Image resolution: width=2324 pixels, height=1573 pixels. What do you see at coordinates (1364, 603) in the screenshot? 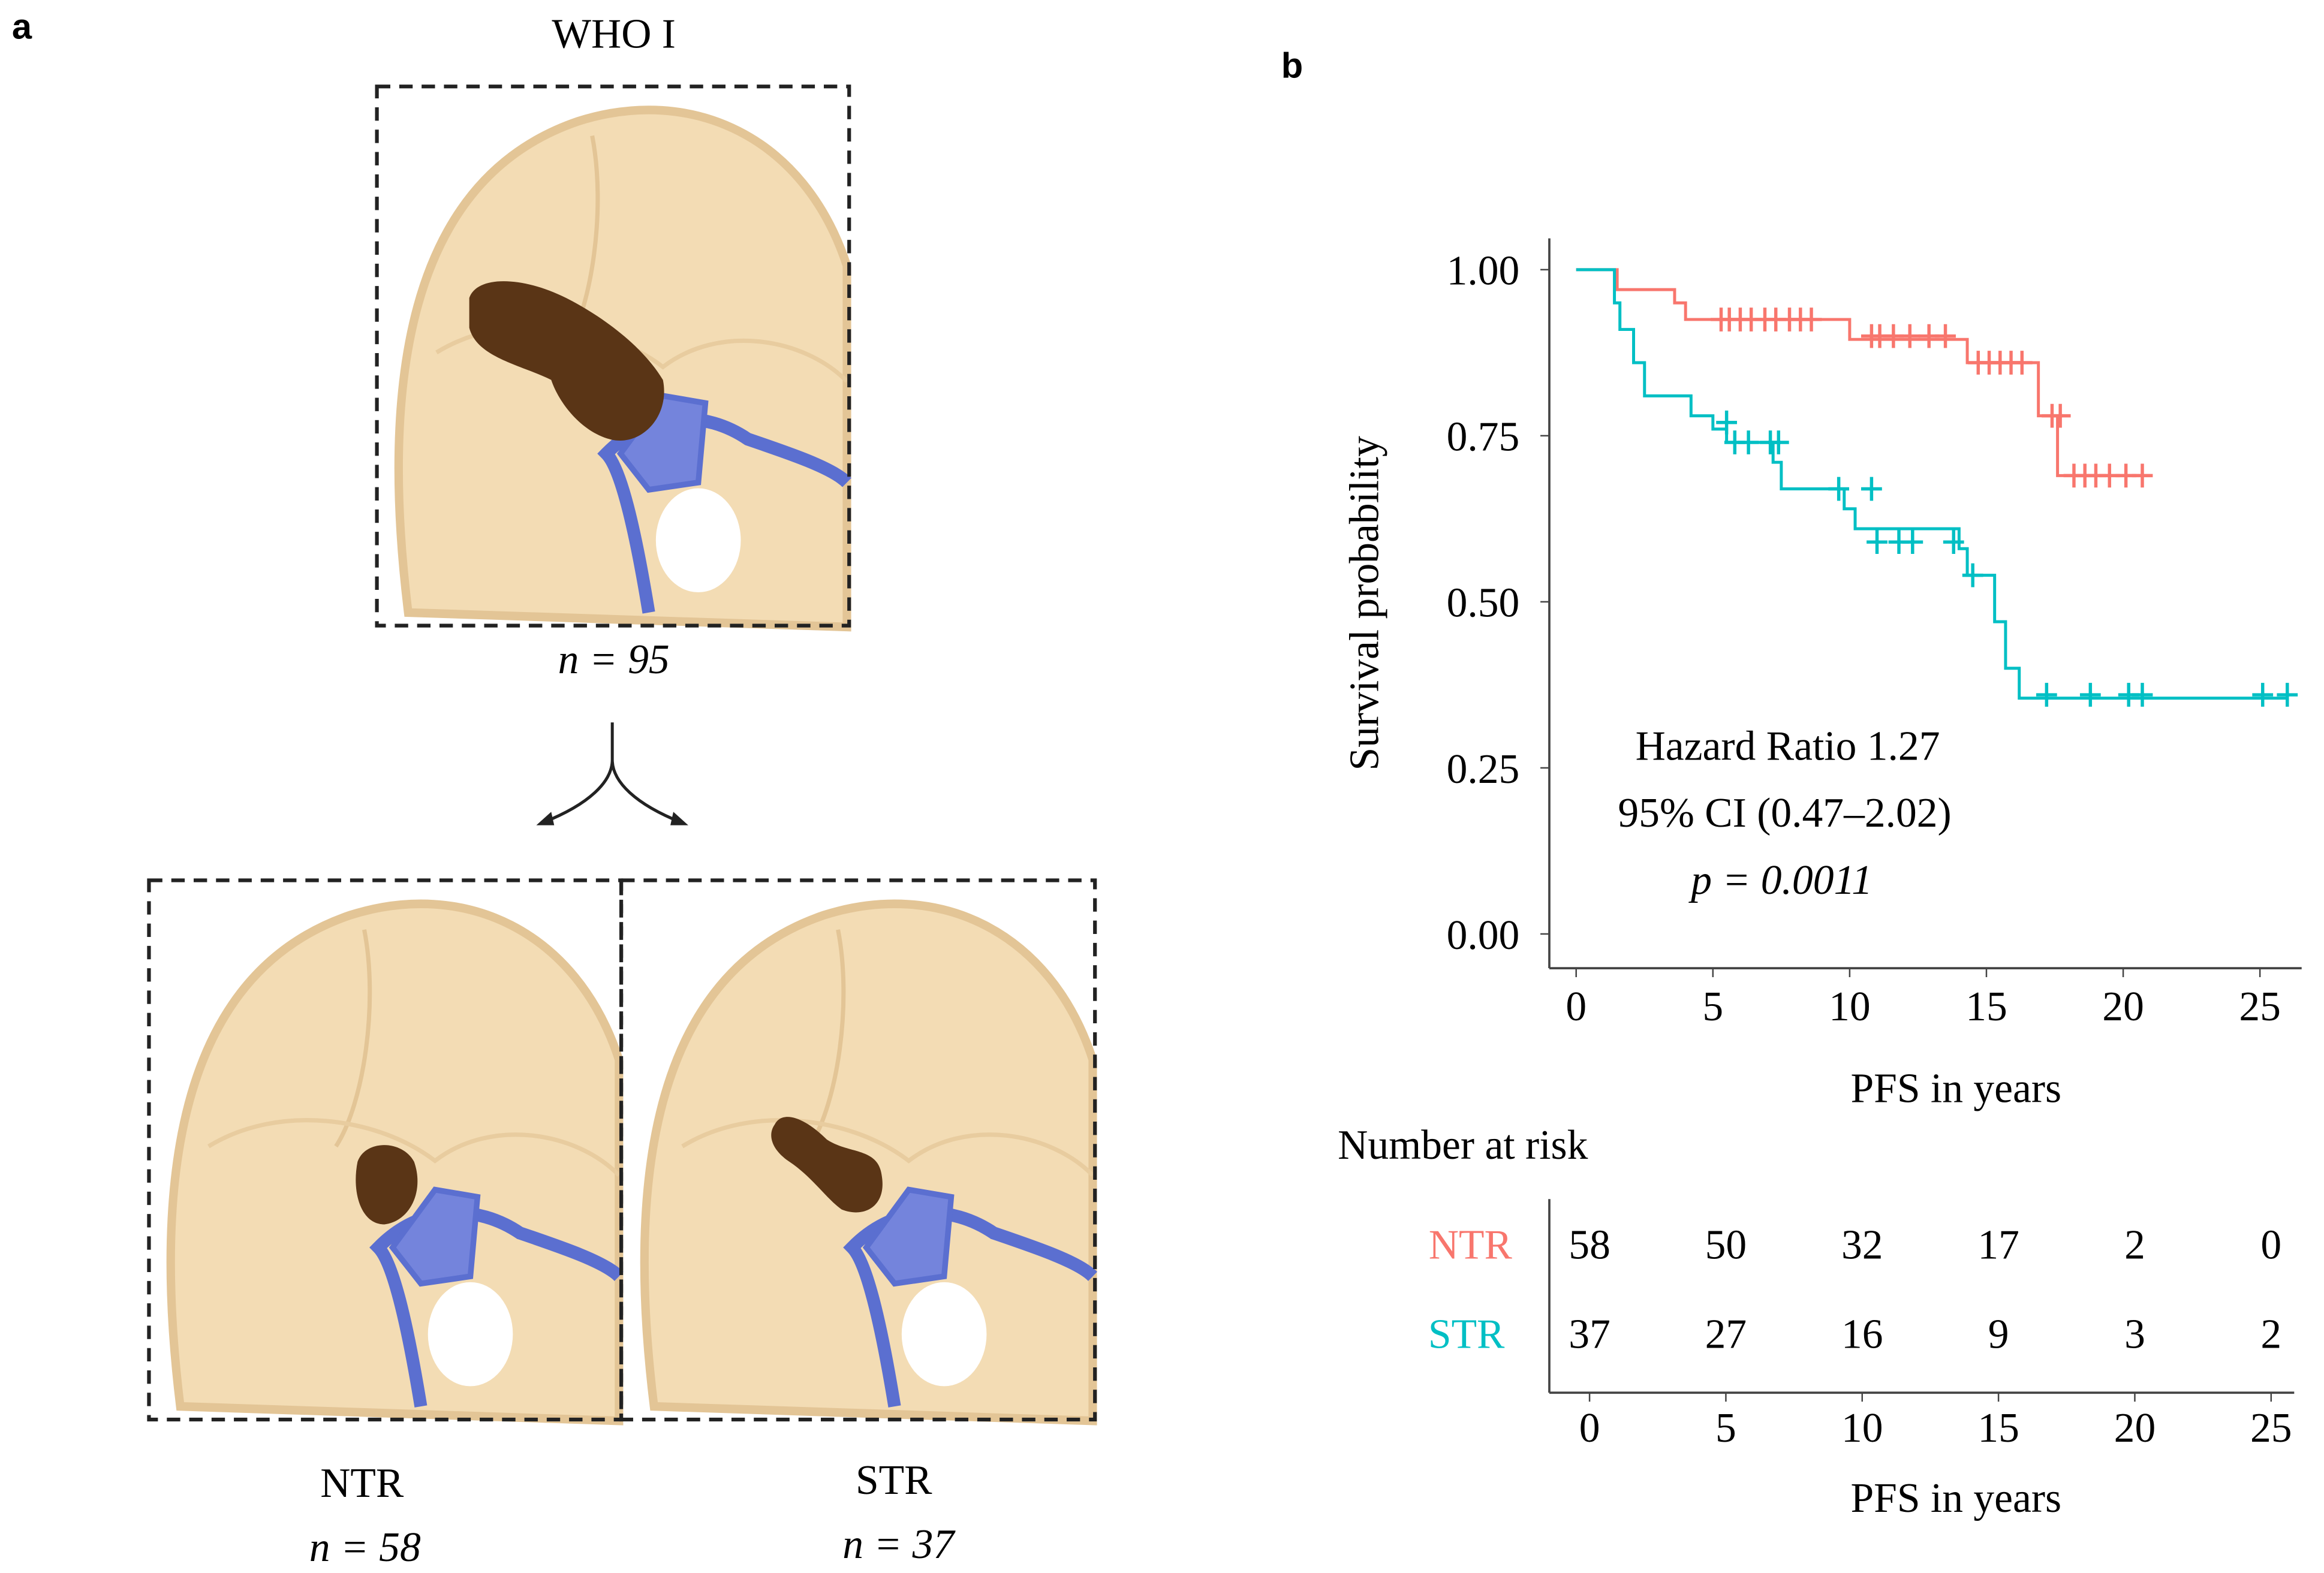
I see `y-axis-label: Survival probability` at bounding box center [1364, 603].